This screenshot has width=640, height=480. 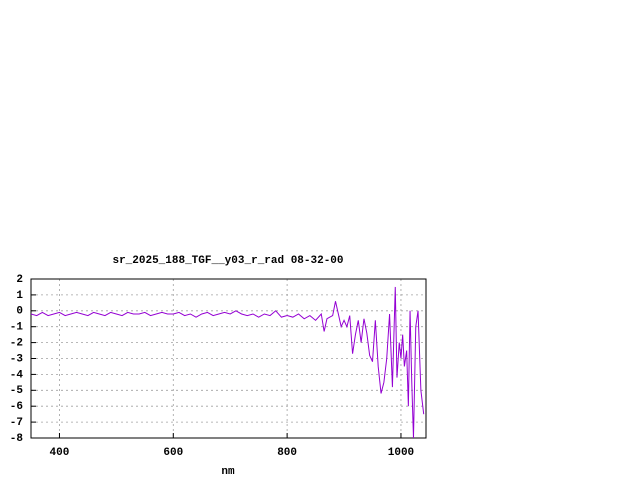 I want to click on y-tick-label: -4, so click(x=17, y=375).